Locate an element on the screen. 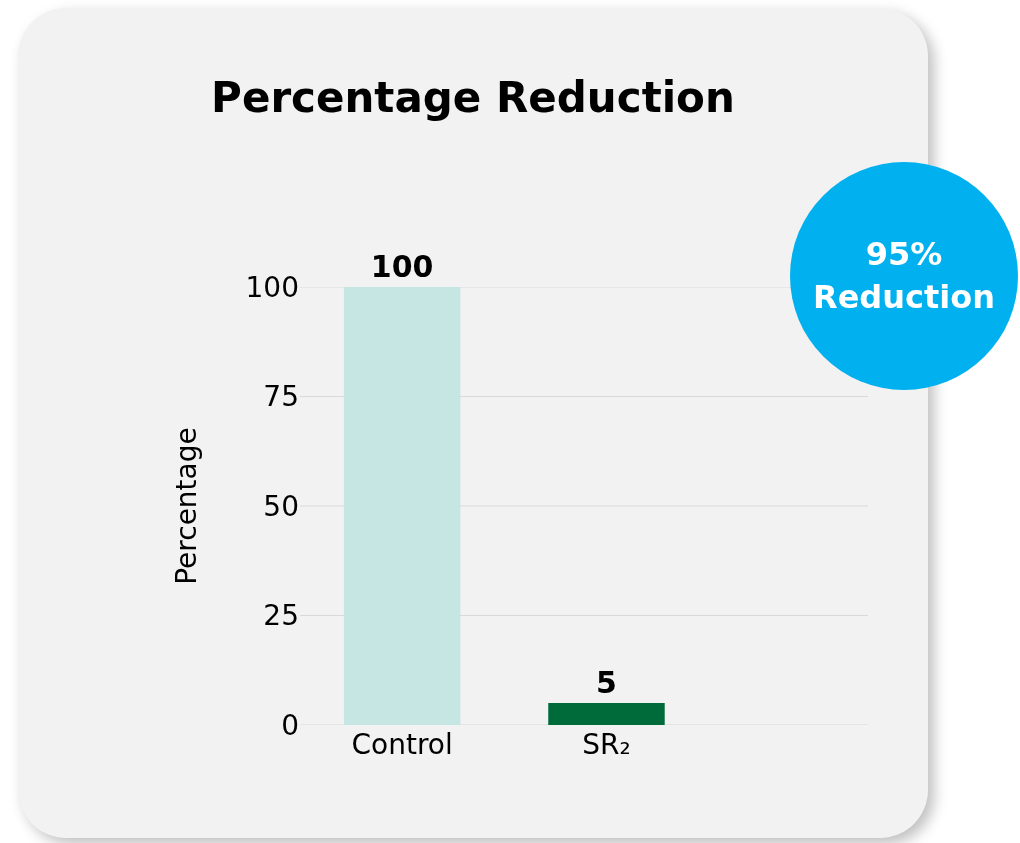  y-tick-label: 25 is located at coordinates (281, 616).